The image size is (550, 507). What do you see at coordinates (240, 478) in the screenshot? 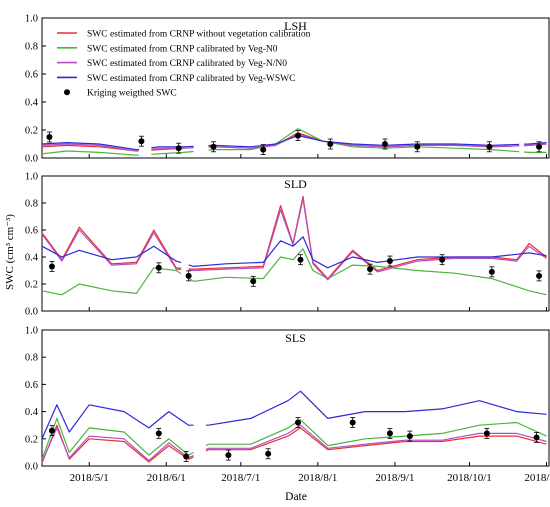
I see `x-tick-label: 2018/7/1` at bounding box center [240, 478].